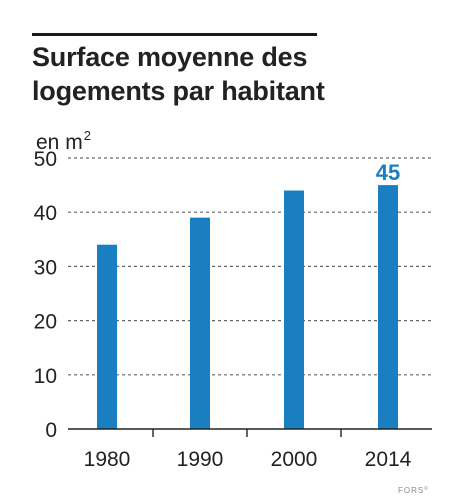  I want to click on data-label-2014: 45, so click(388, 172).